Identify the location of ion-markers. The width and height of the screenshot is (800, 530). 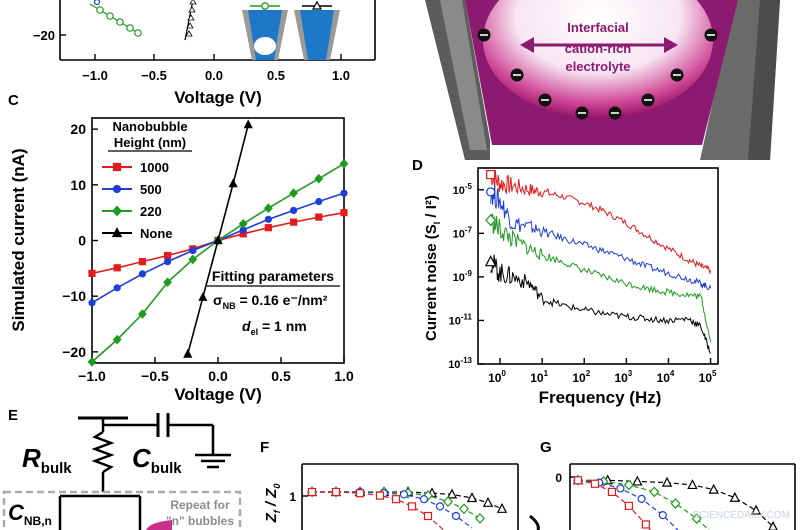
(597, 74).